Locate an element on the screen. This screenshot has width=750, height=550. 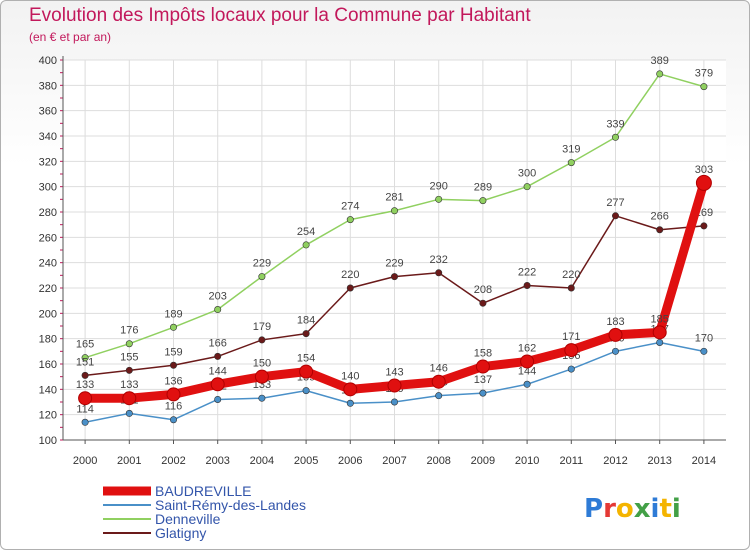
data-label: 151 is located at coordinates (85, 362).